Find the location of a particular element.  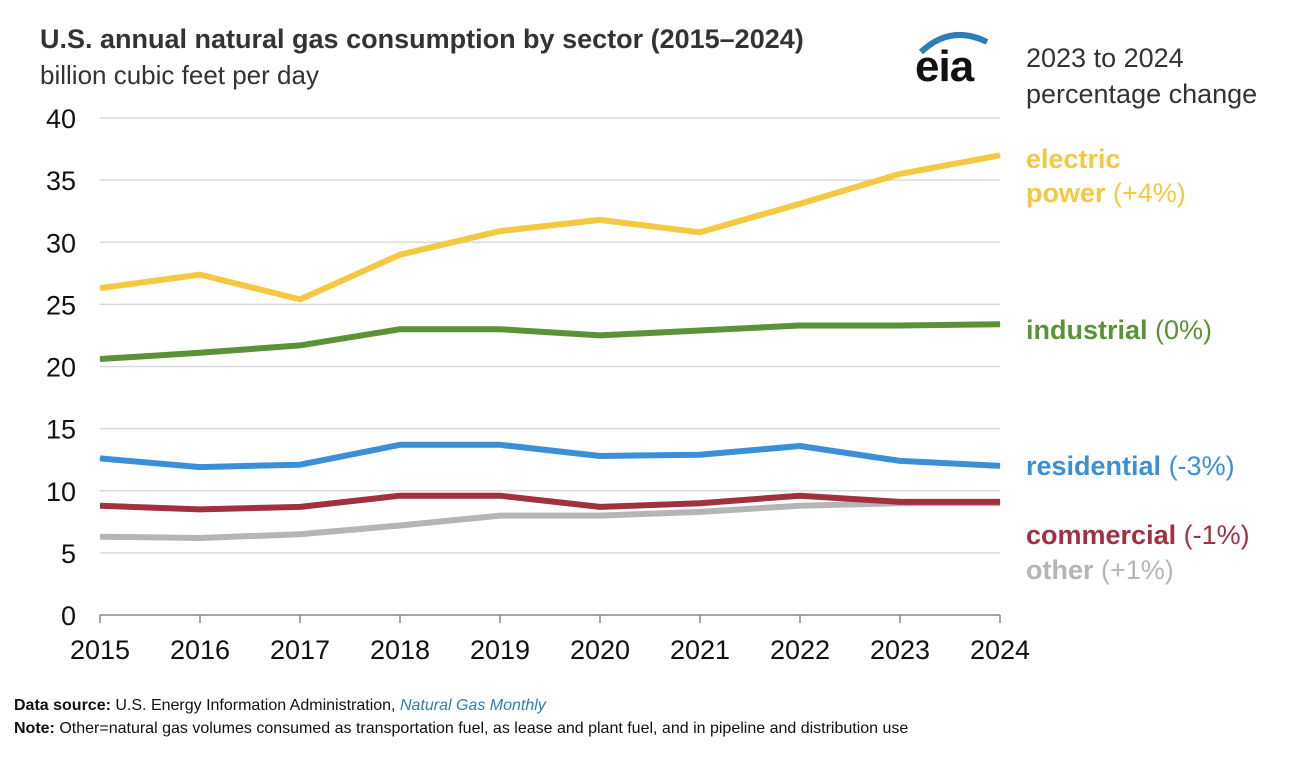

series-line-other is located at coordinates (549, 520).